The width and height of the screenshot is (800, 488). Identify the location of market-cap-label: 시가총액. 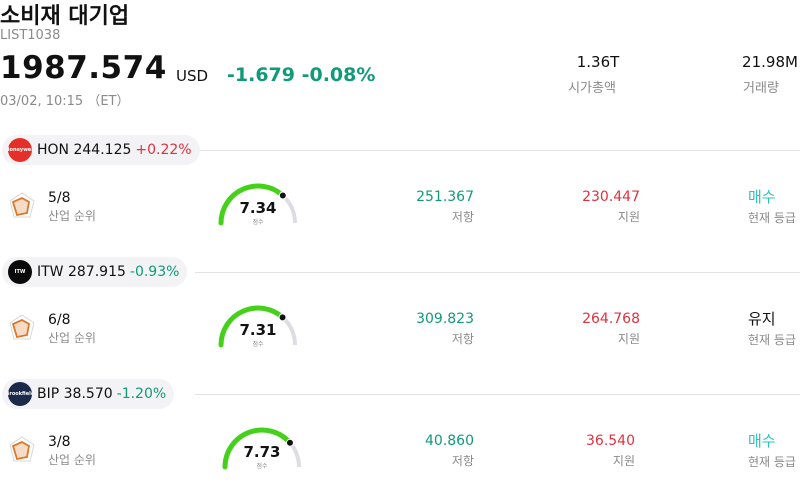
(592, 88).